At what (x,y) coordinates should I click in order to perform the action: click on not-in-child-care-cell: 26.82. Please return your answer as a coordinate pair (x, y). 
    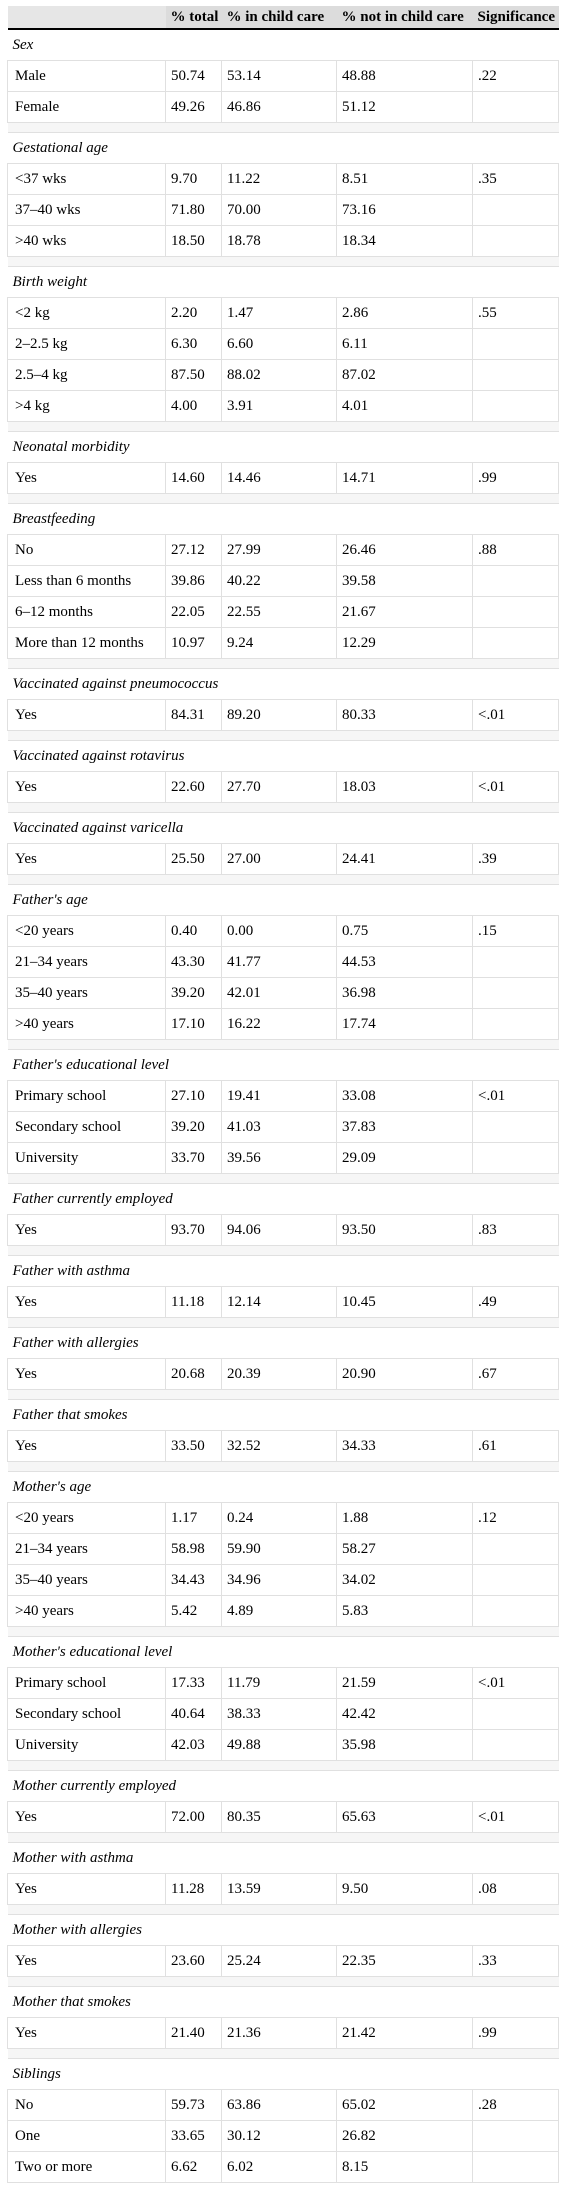
    Looking at the image, I should click on (404, 2136).